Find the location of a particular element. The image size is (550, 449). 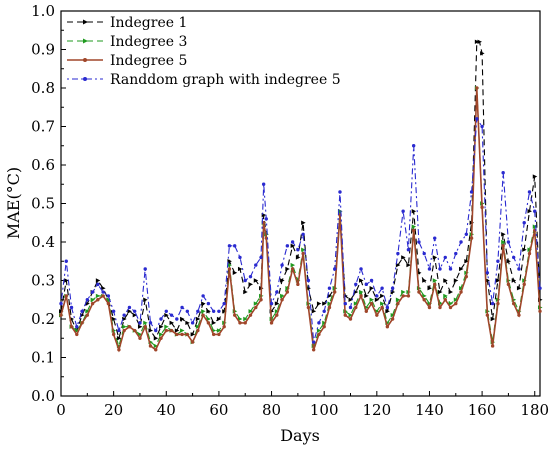

y-tick-label: 0.8 is located at coordinates (43, 88).